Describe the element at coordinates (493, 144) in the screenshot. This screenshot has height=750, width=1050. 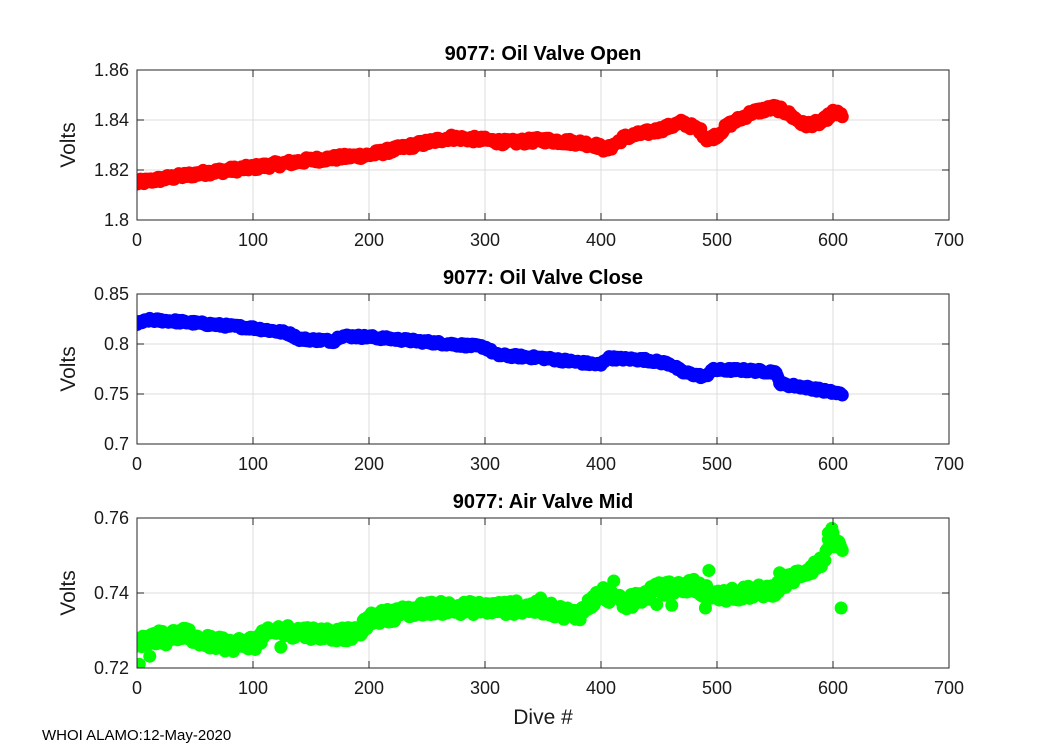
I see `oil-valve-open-points` at that location.